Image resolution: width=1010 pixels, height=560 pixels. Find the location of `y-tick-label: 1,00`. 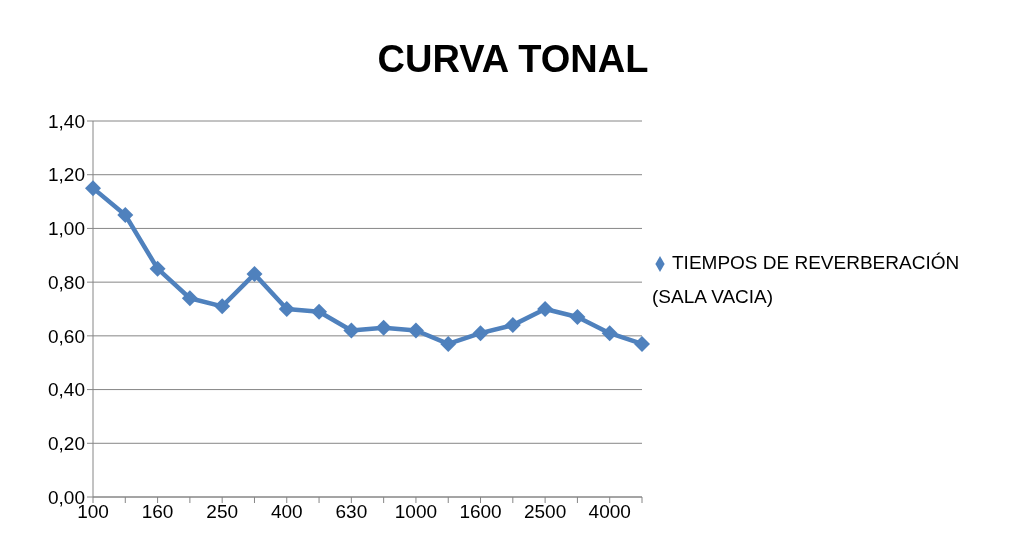

y-tick-label: 1,00 is located at coordinates (66, 229).